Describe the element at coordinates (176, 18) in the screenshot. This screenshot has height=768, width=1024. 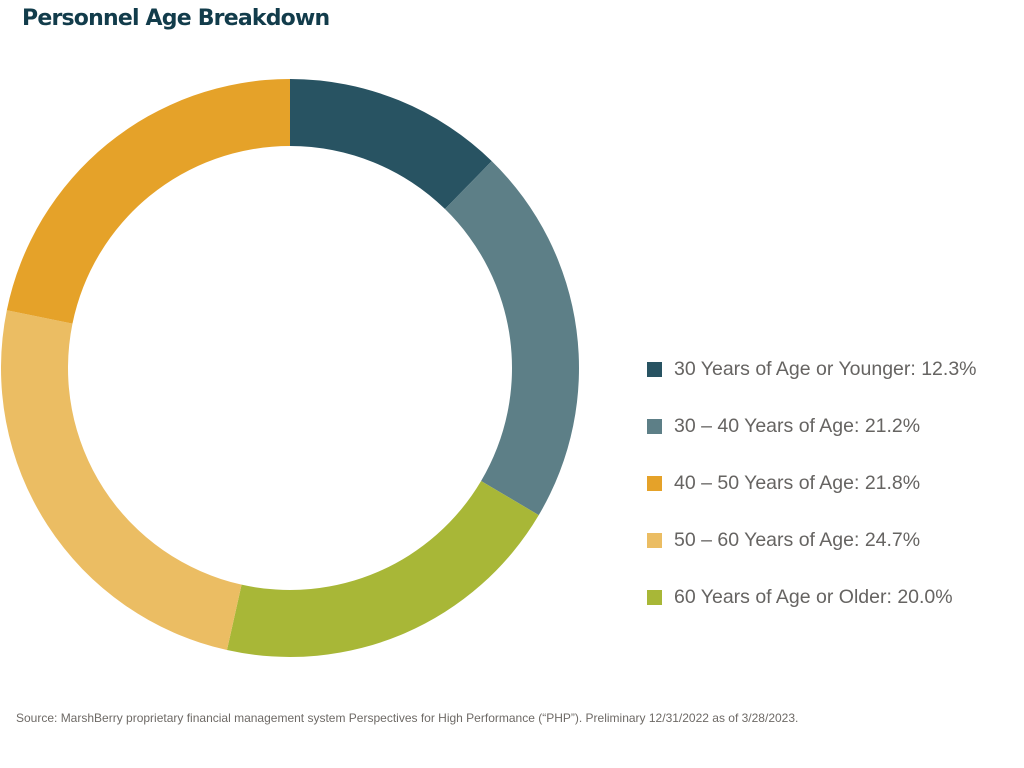
I see `chart-title: Personnel Age Breakdown` at that location.